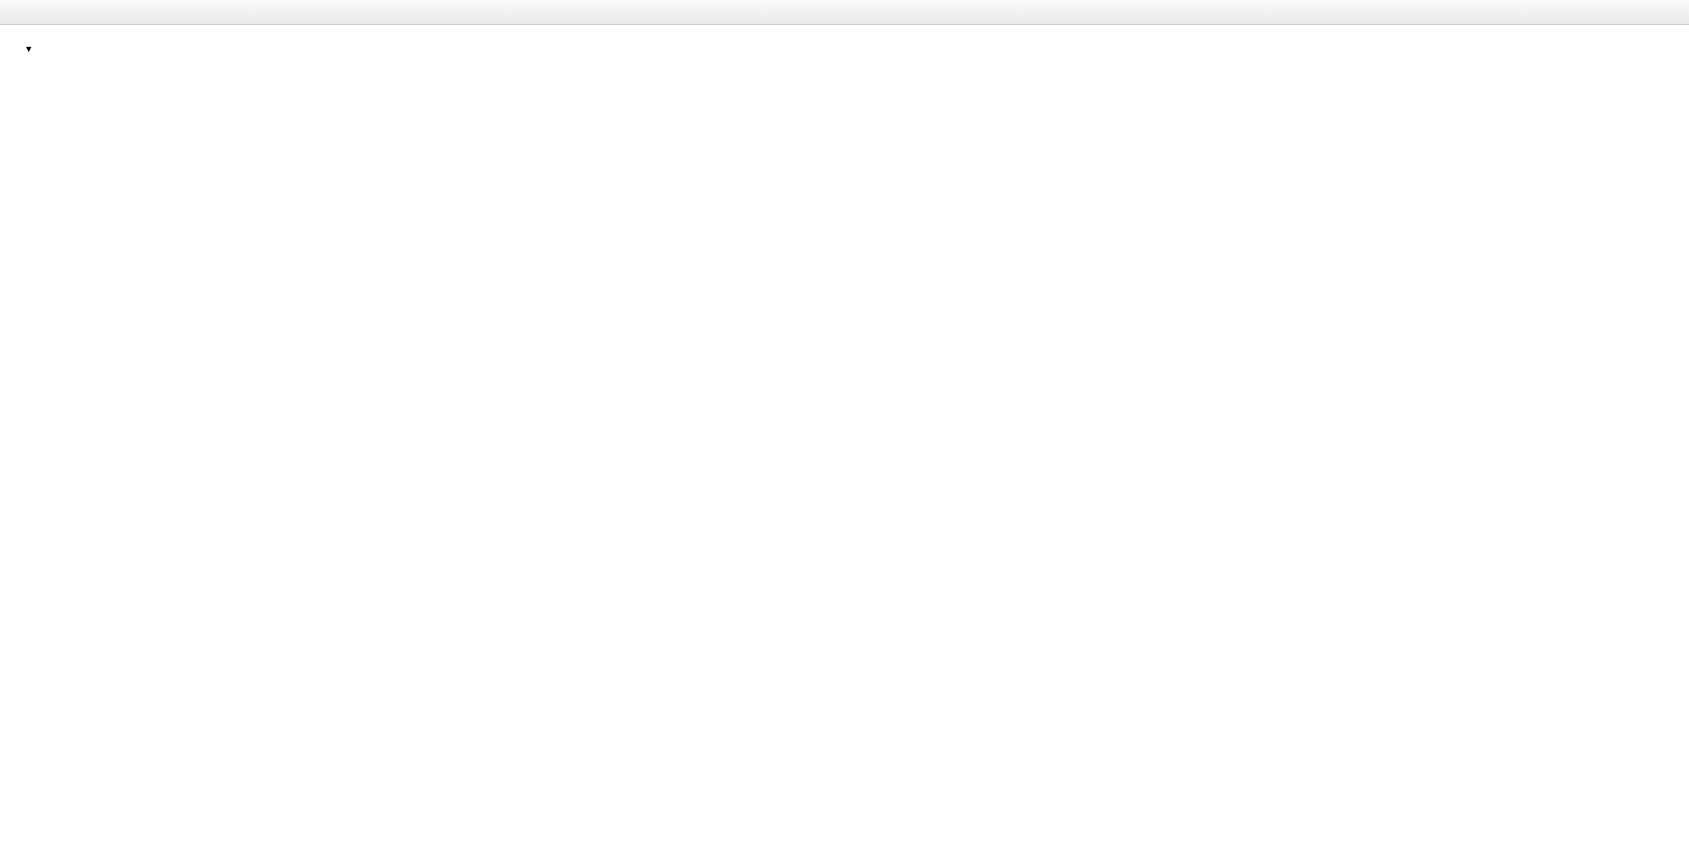 Image resolution: width=1689 pixels, height=864 pixels. Describe the element at coordinates (844, 12) in the screenshot. I see `toolbar` at that location.